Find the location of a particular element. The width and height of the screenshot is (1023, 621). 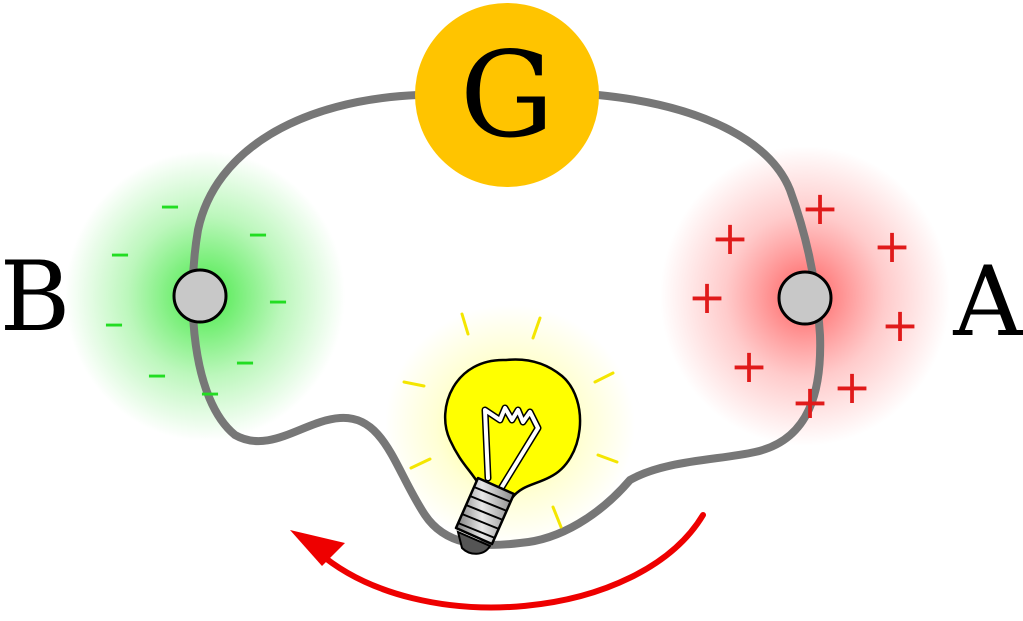

positive-charge-6: + is located at coordinates (749, 366).